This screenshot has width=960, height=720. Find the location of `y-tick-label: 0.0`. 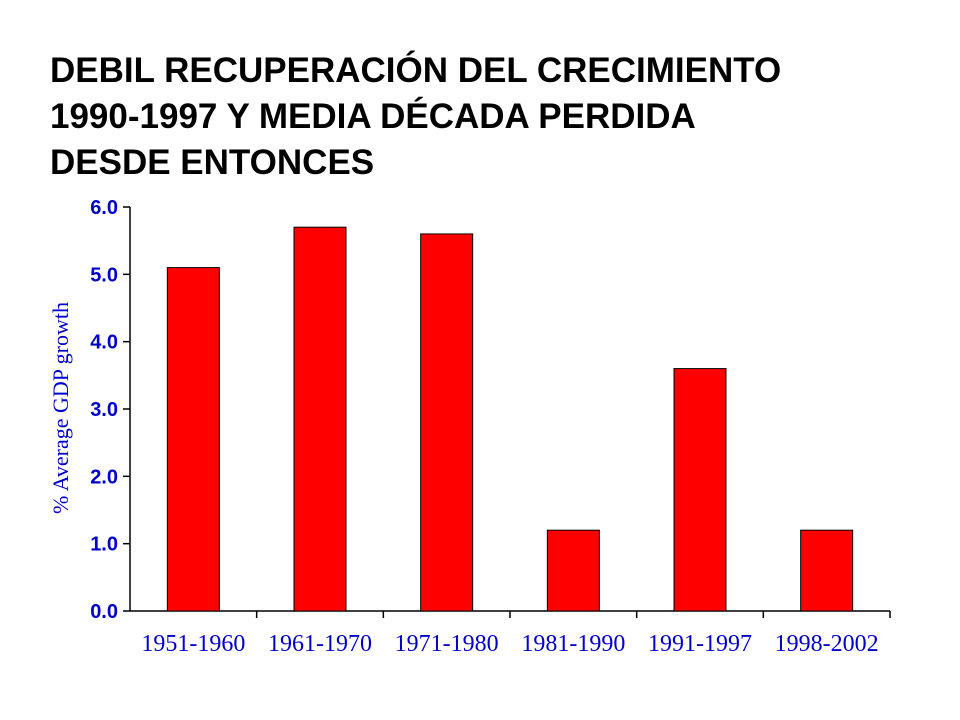

y-tick-label: 0.0 is located at coordinates (104, 612).